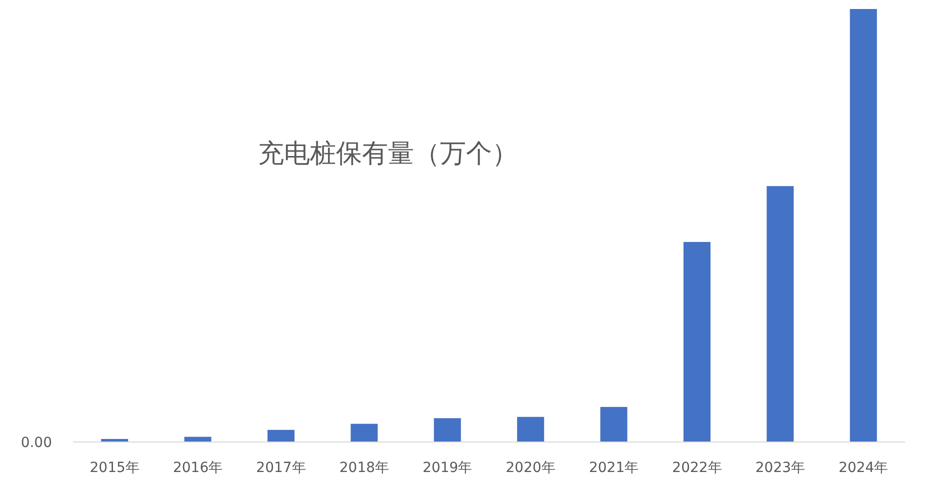 The height and width of the screenshot is (478, 925). What do you see at coordinates (531, 468) in the screenshot?
I see `x-tick-label: 2020年` at bounding box center [531, 468].